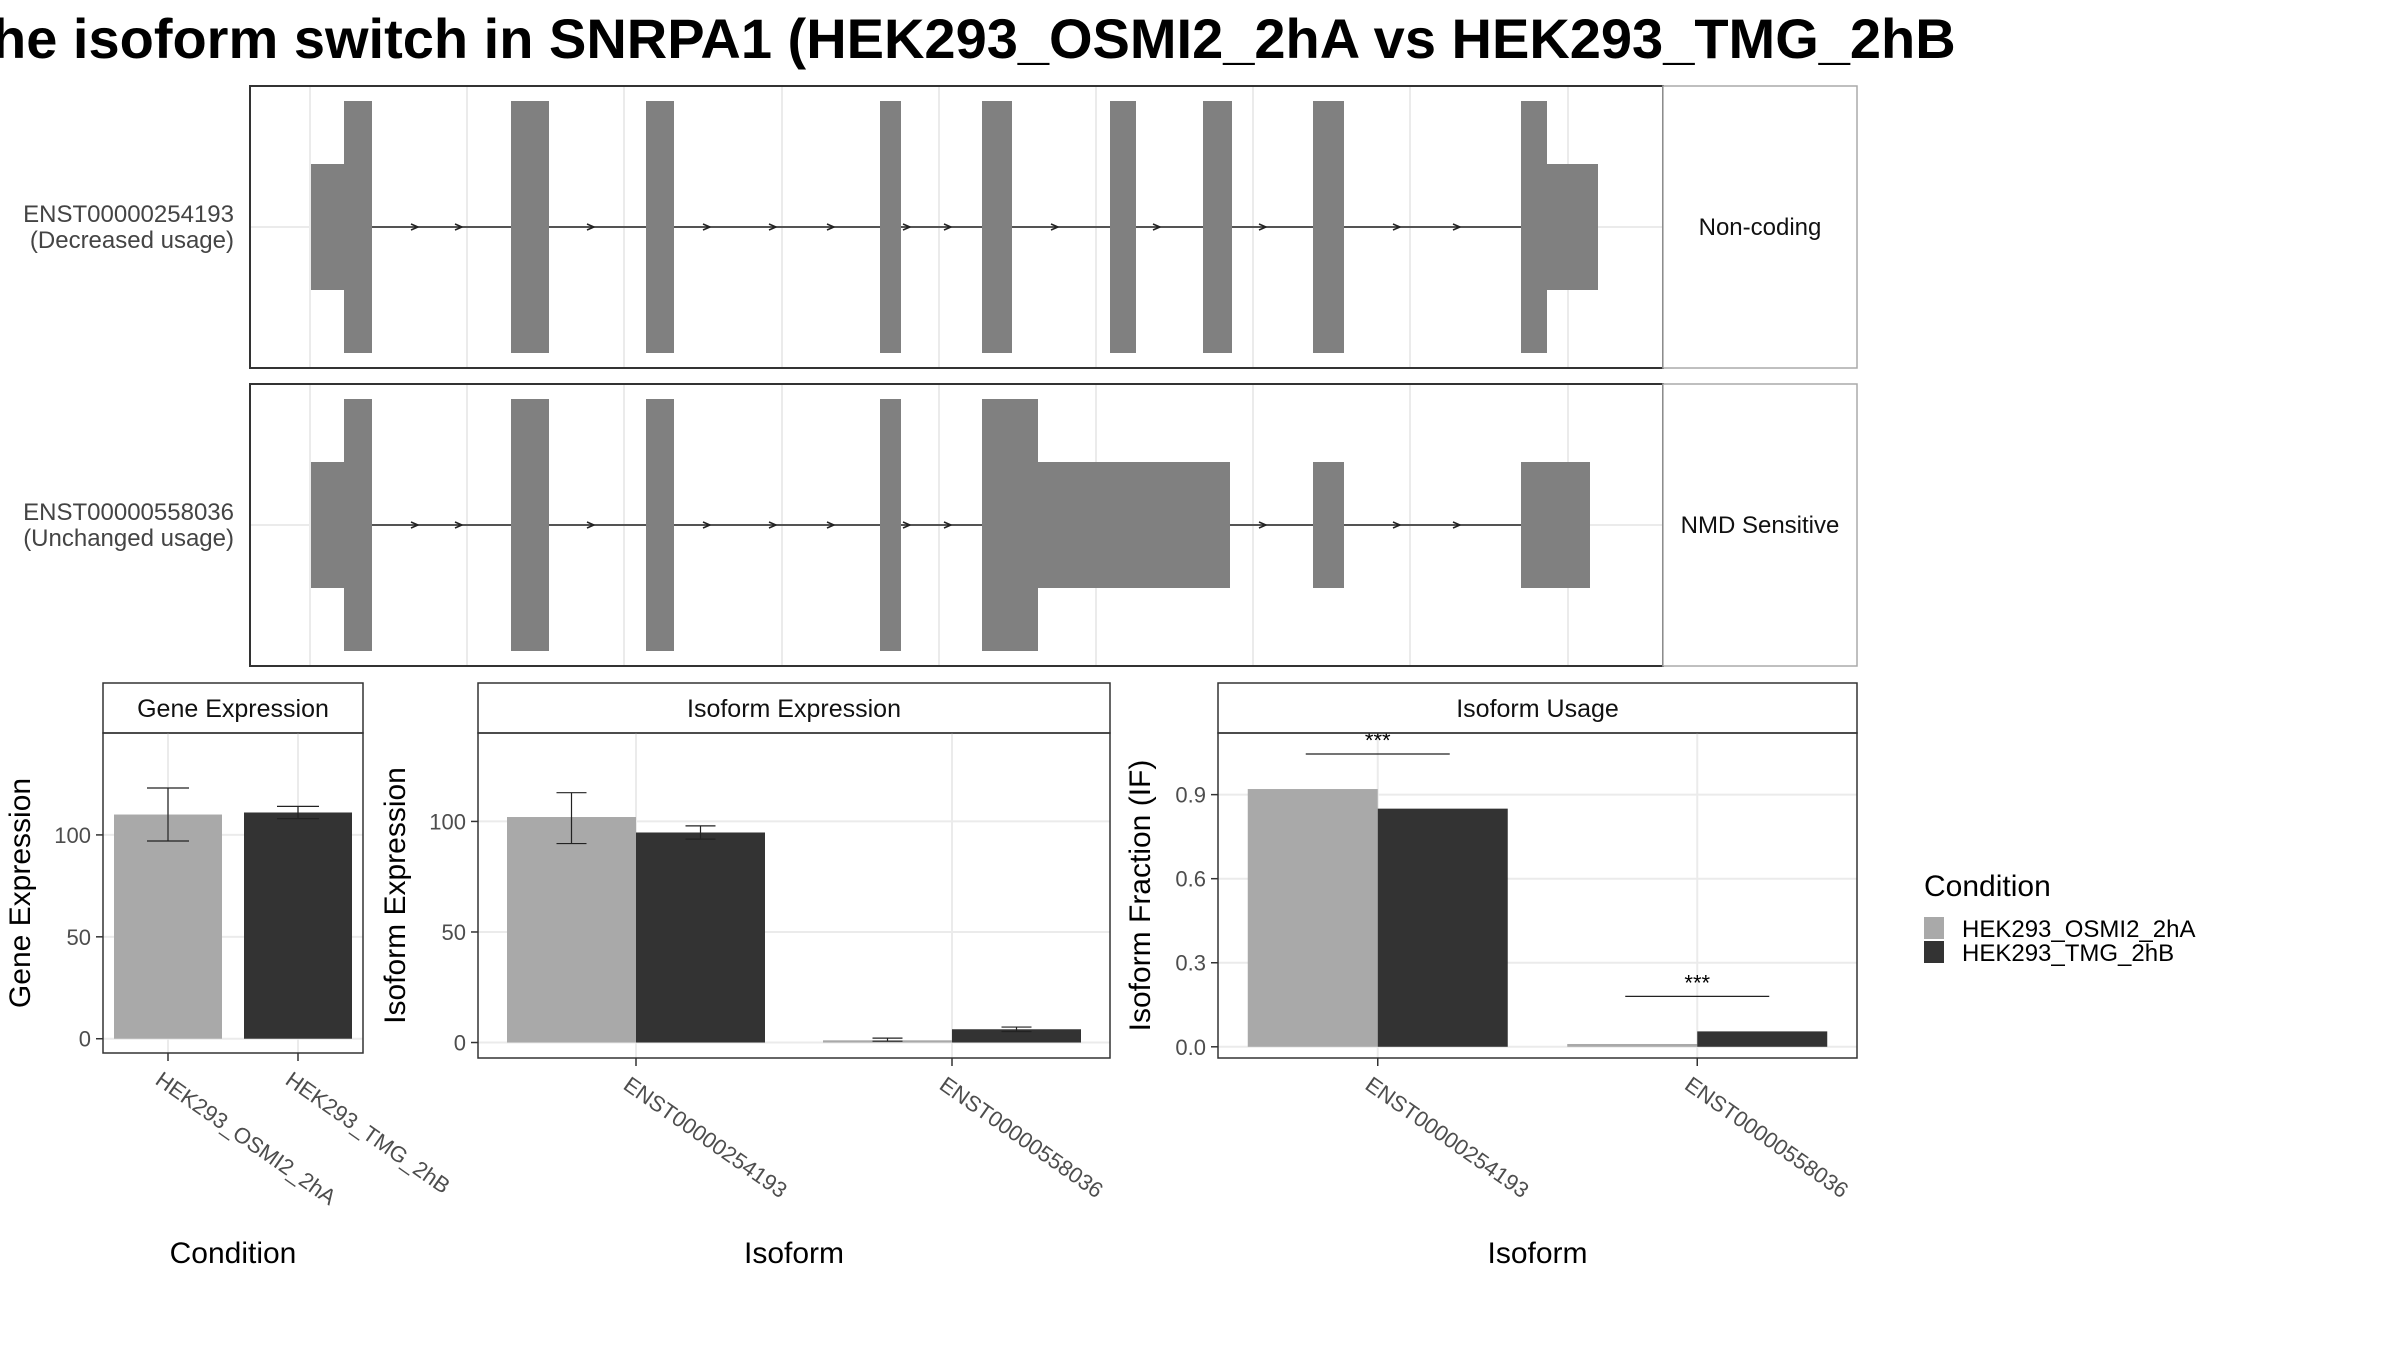  What do you see at coordinates (2068, 953) in the screenshot?
I see `legend-label-2: HEK293_TMG_2hB` at bounding box center [2068, 953].